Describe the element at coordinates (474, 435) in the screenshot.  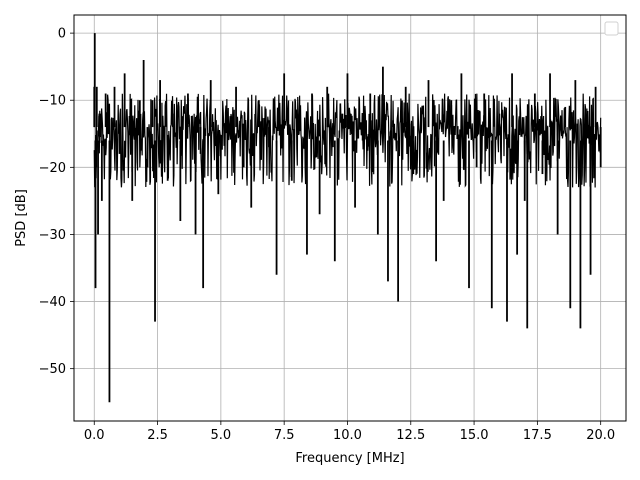
I see `x-tick-label: 15.0` at that location.